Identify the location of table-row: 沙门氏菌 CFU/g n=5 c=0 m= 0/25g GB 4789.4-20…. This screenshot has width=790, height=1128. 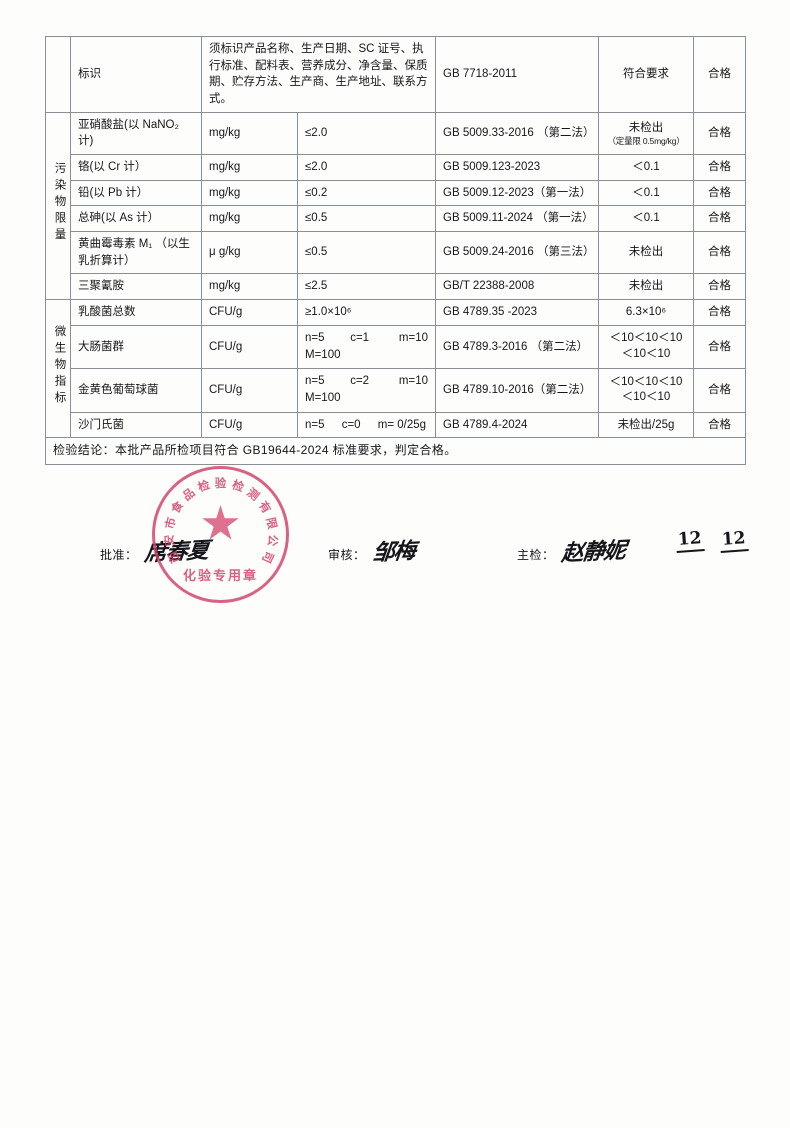
(396, 425).